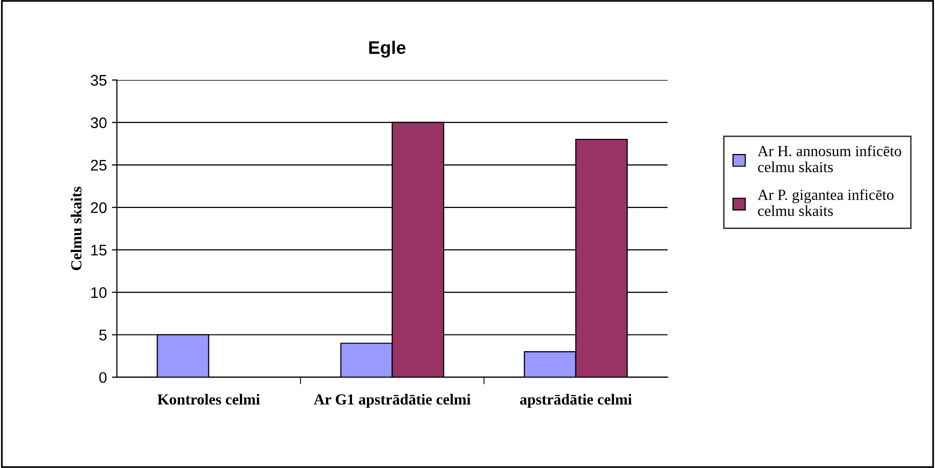 This screenshot has width=935, height=468. Describe the element at coordinates (576, 401) in the screenshot. I see `x-tick-label: apstrādātie celmi` at that location.